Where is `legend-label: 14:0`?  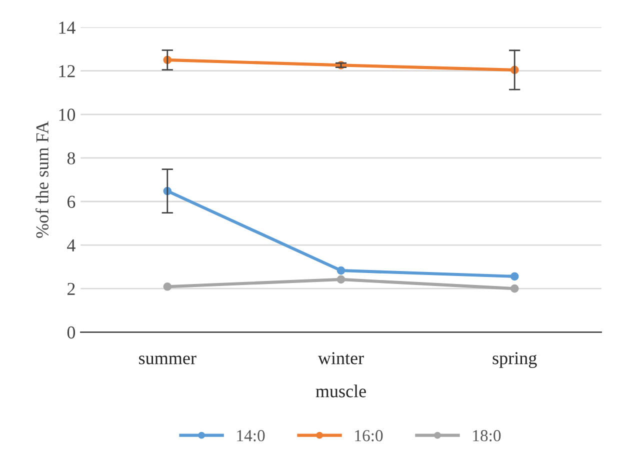
legend-label: 14:0 is located at coordinates (251, 436).